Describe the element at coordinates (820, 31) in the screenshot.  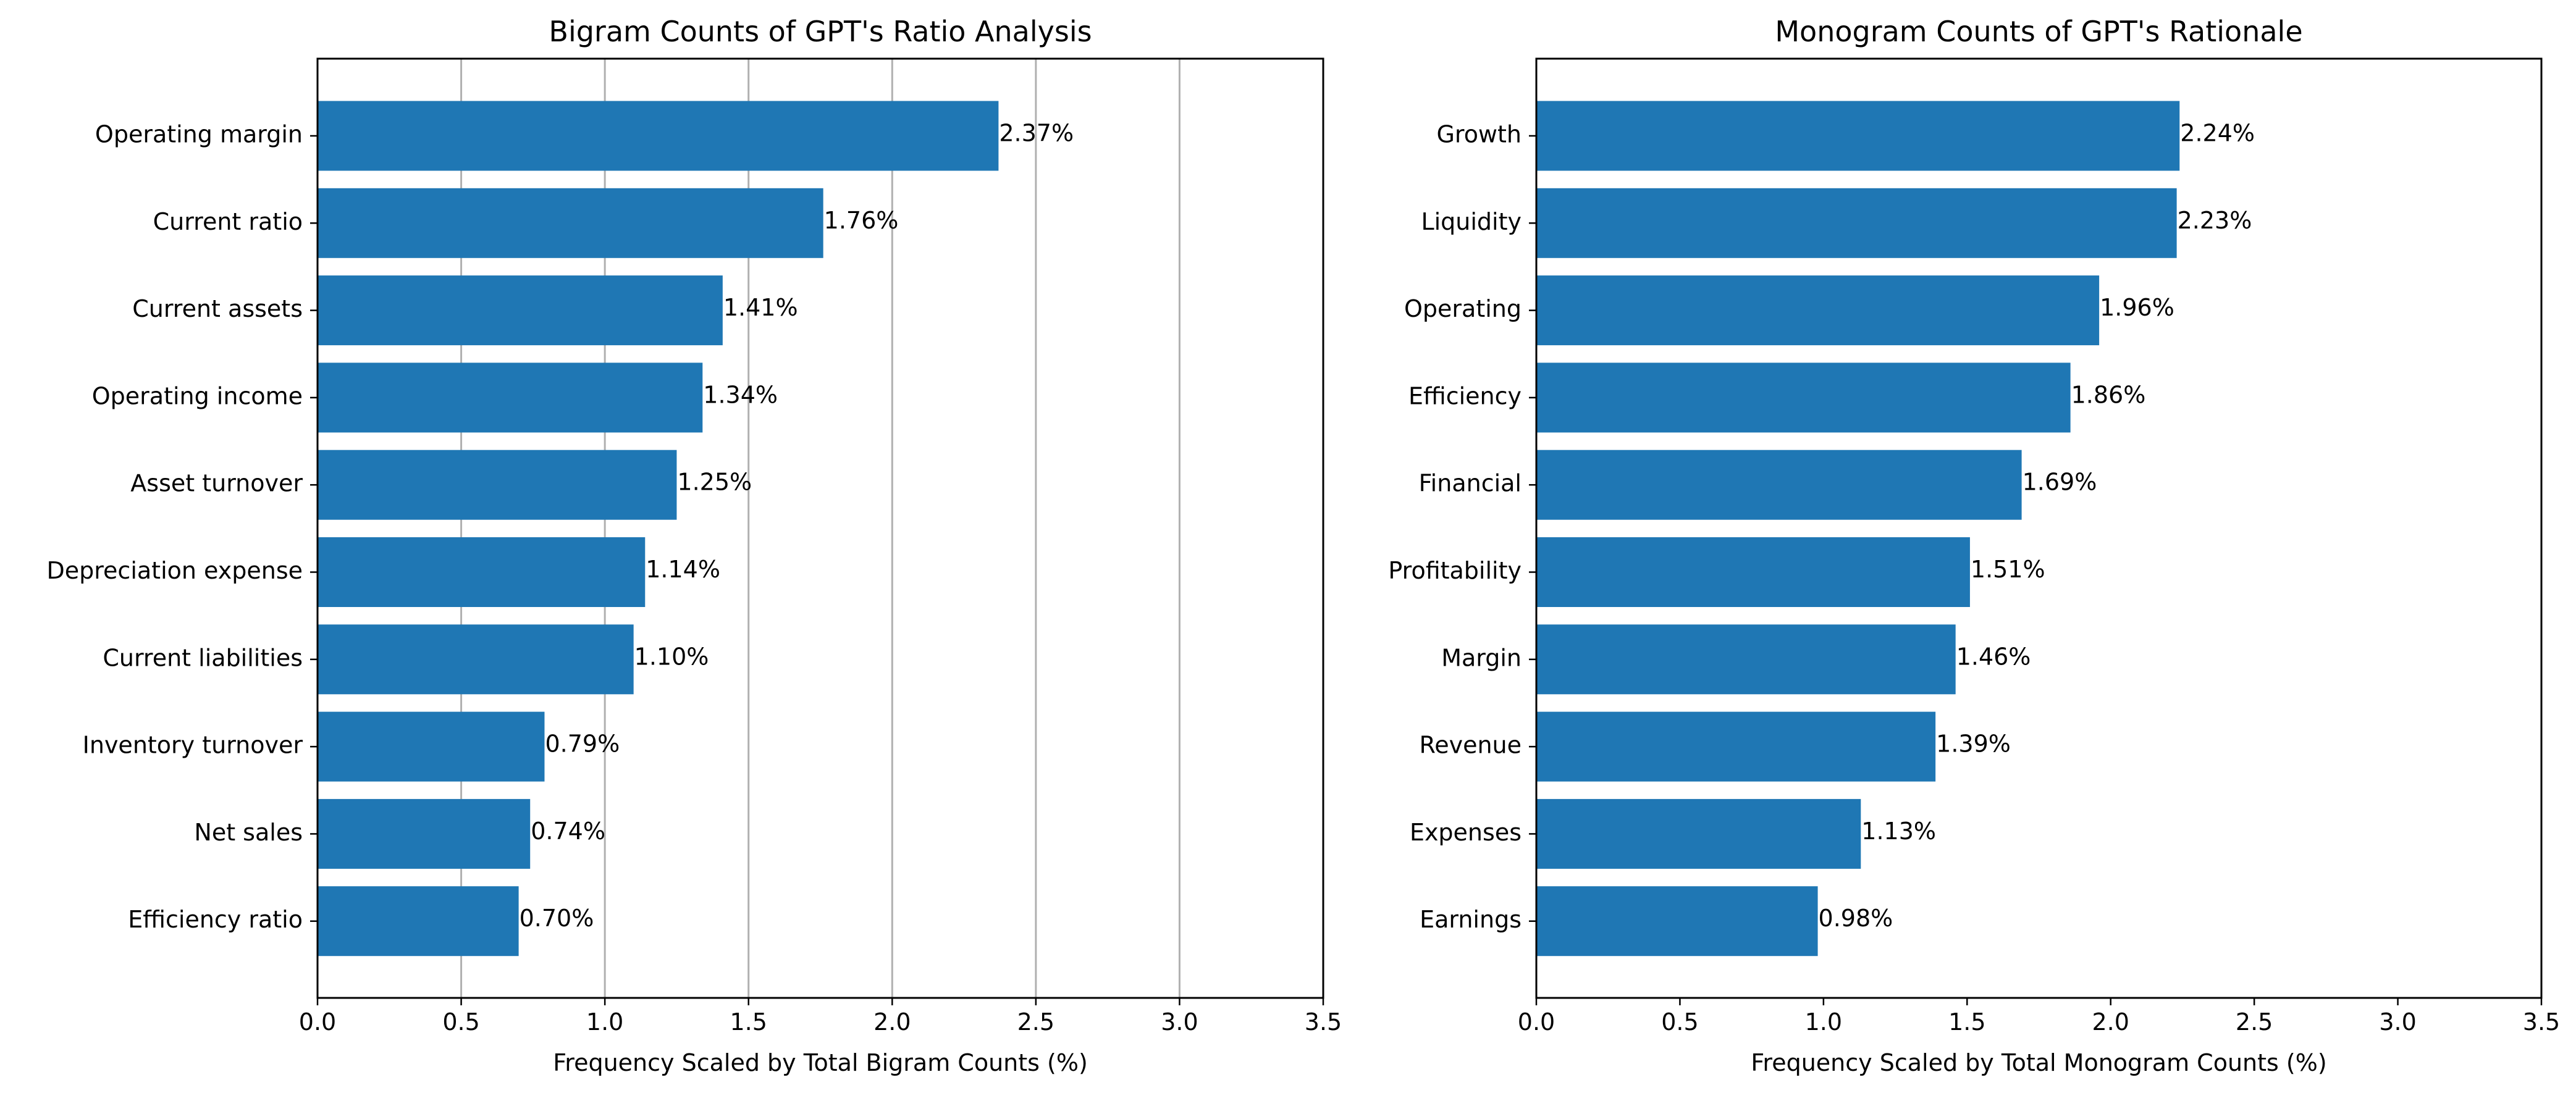
I see `chart-title: Bigram Counts of GPT's Ratio Analysis` at that location.